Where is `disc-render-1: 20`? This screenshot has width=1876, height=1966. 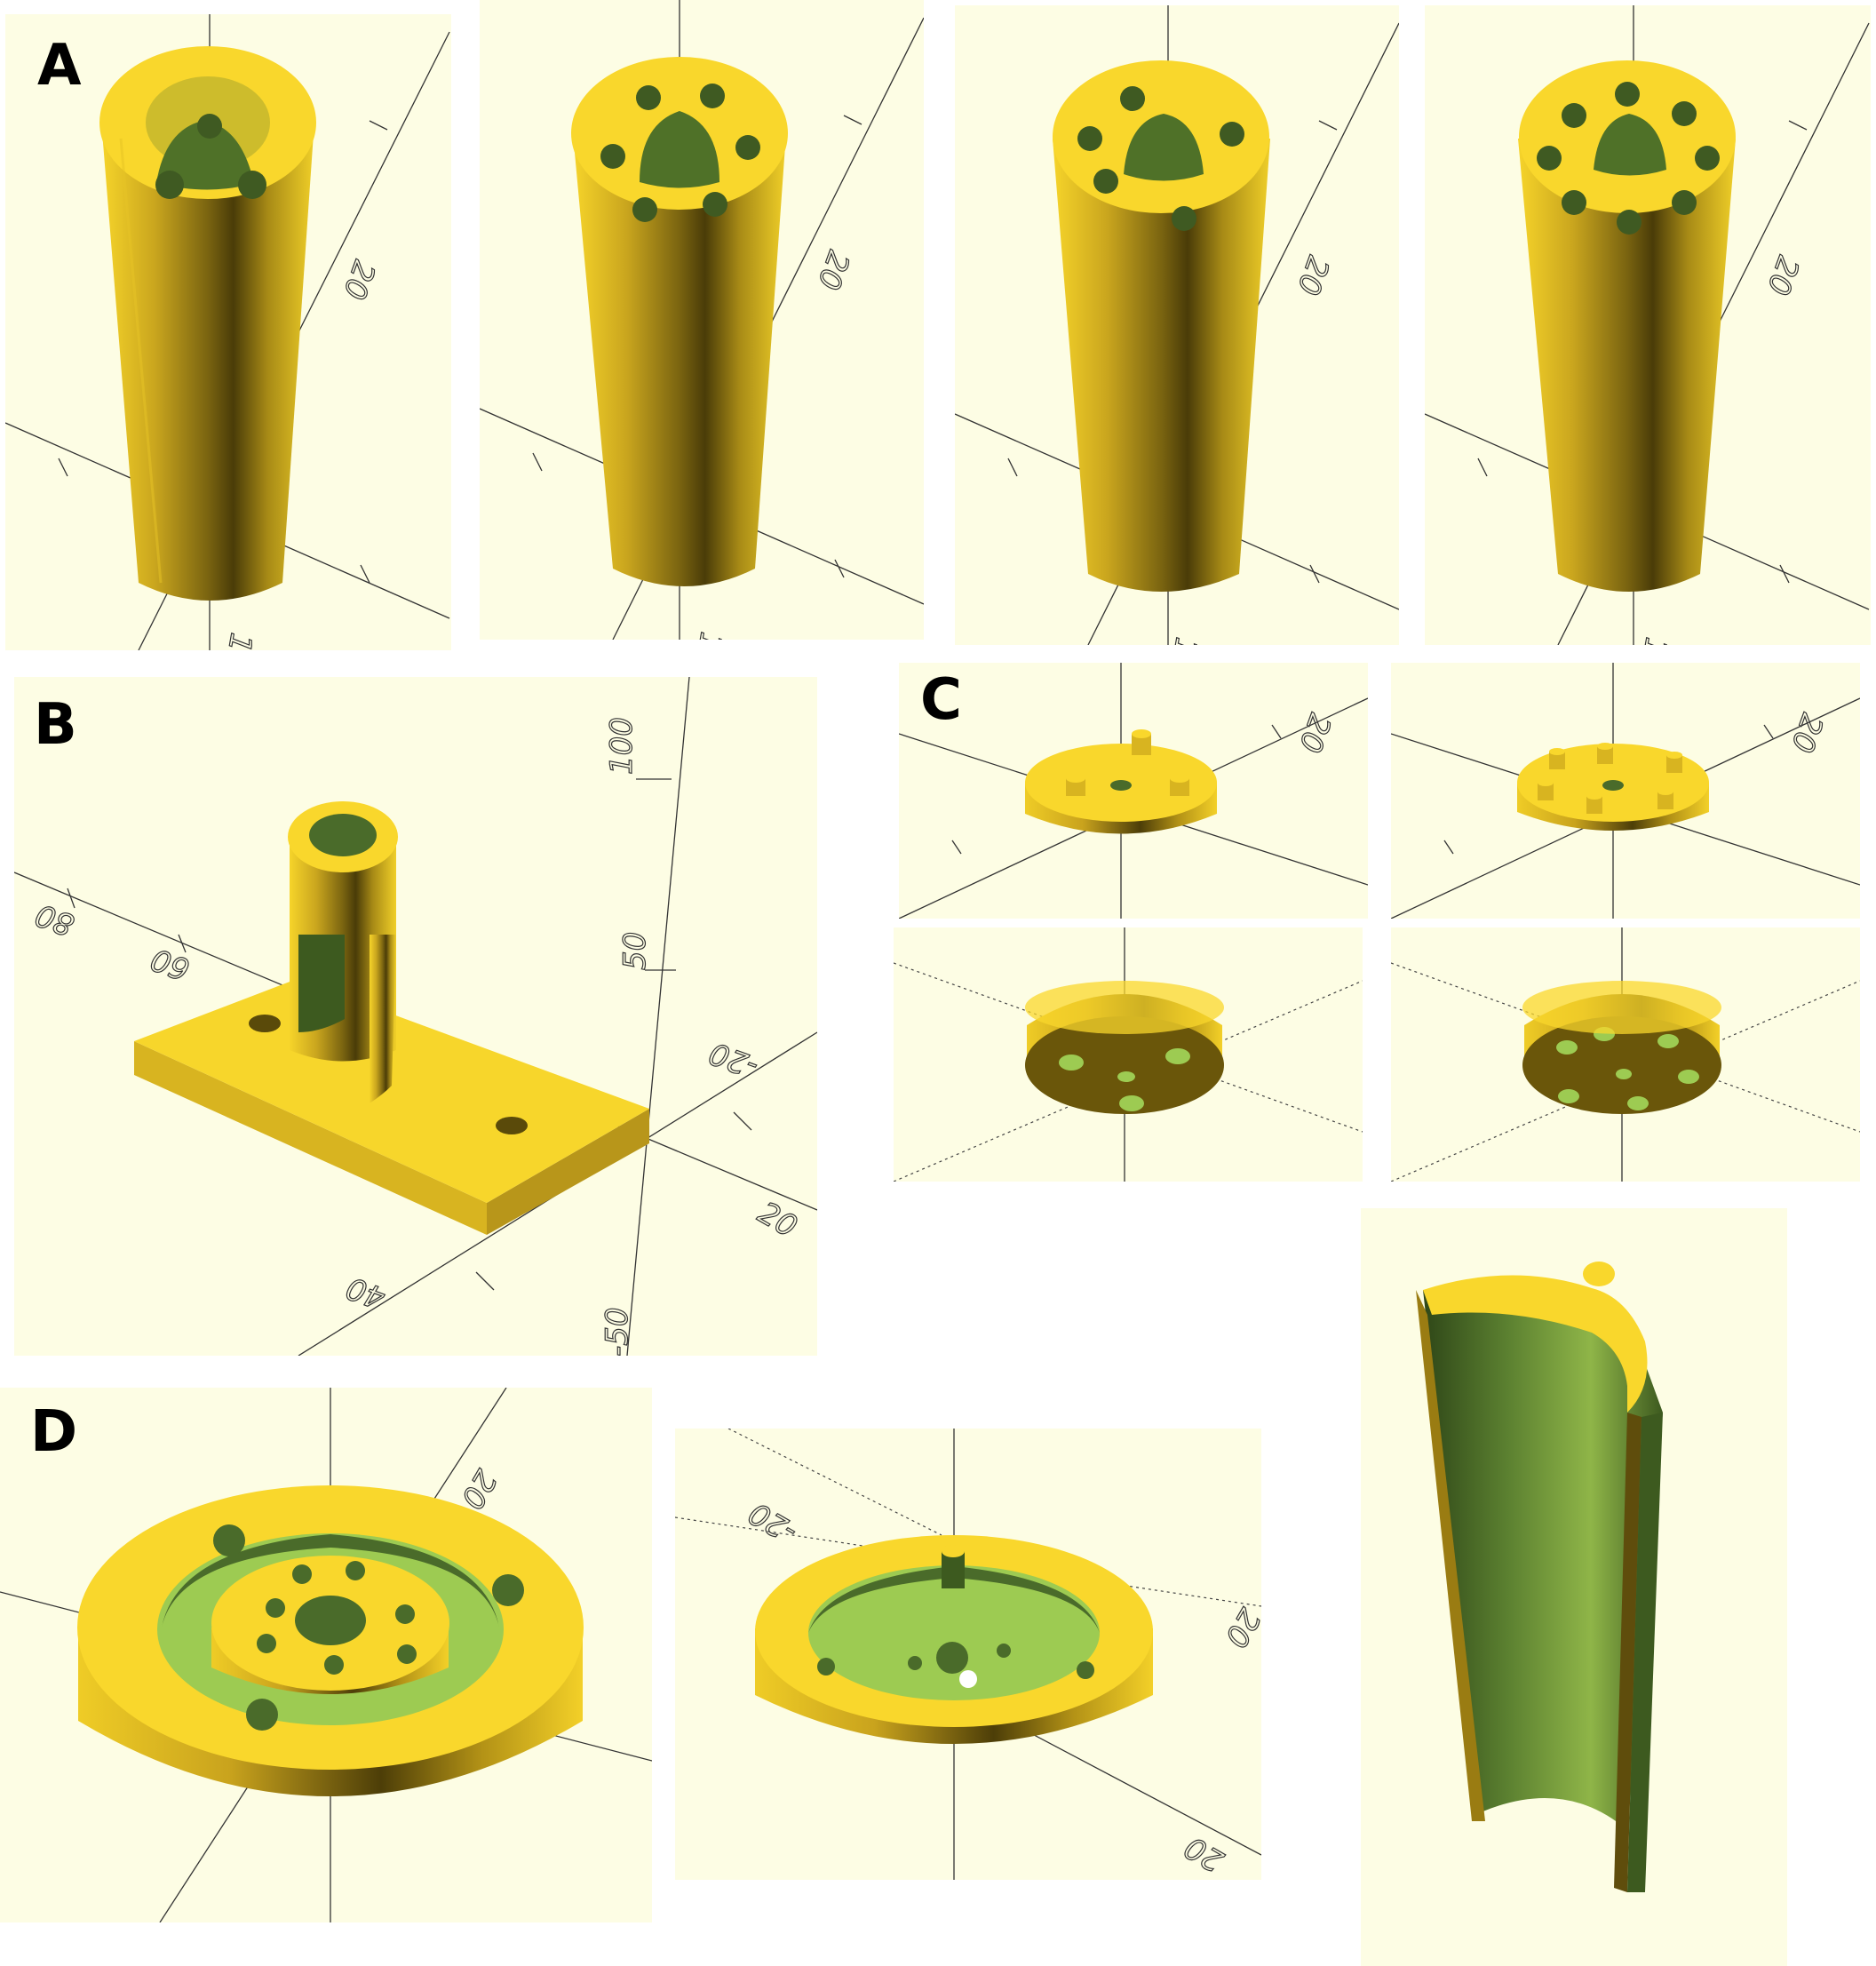 disc-render-1: 20 is located at coordinates (1133, 791).